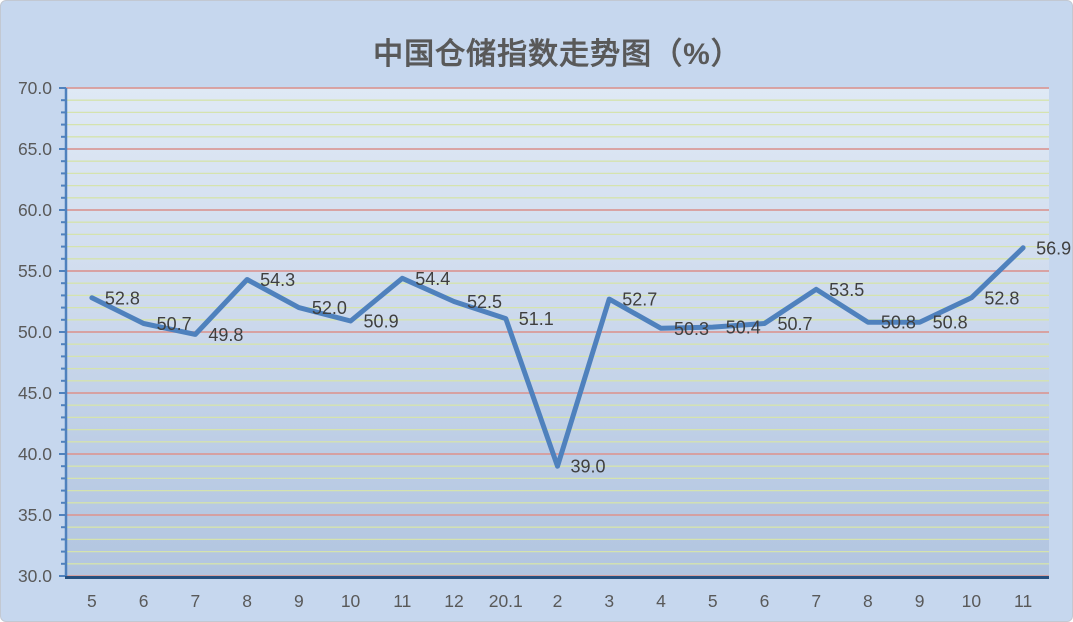 The height and width of the screenshot is (622, 1073). Describe the element at coordinates (35, 88) in the screenshot. I see `y-tick-label: 70.0` at that location.